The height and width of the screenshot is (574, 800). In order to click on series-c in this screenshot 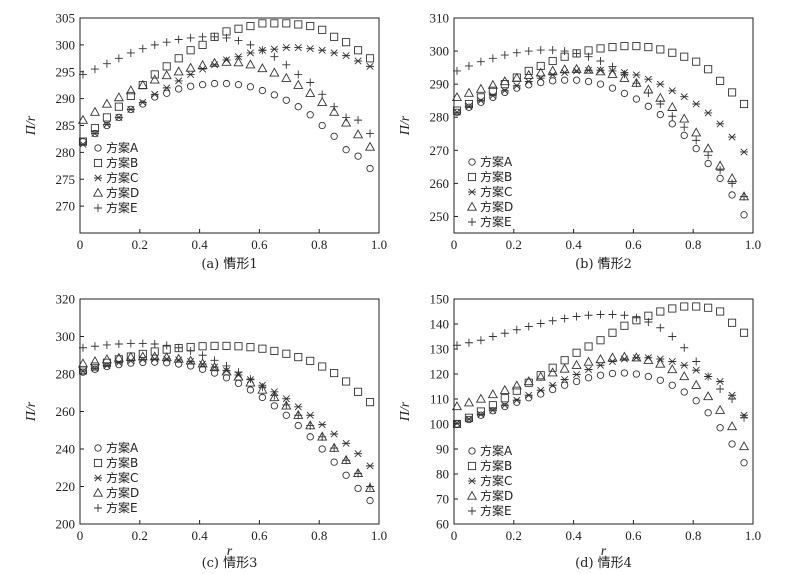, I will do `click(226, 96)`.